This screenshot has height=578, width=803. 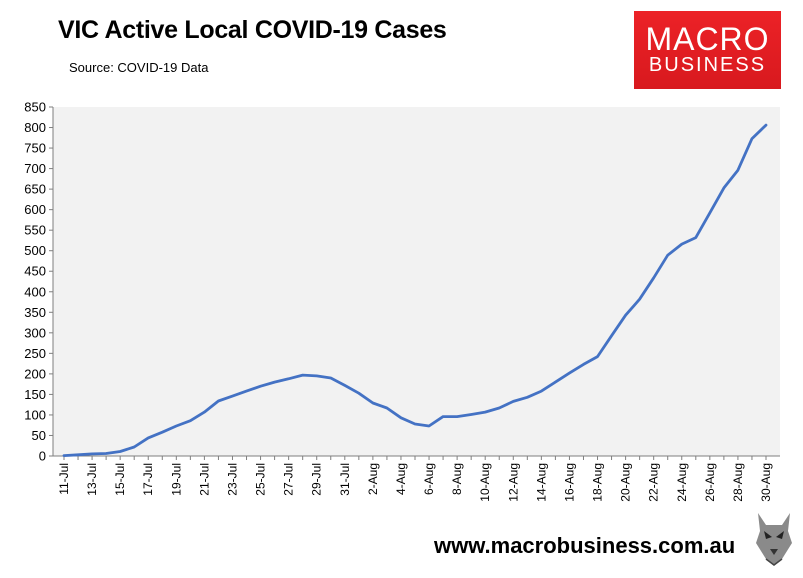 I want to click on x-tick-label: 19-Jul, so click(x=176, y=479).